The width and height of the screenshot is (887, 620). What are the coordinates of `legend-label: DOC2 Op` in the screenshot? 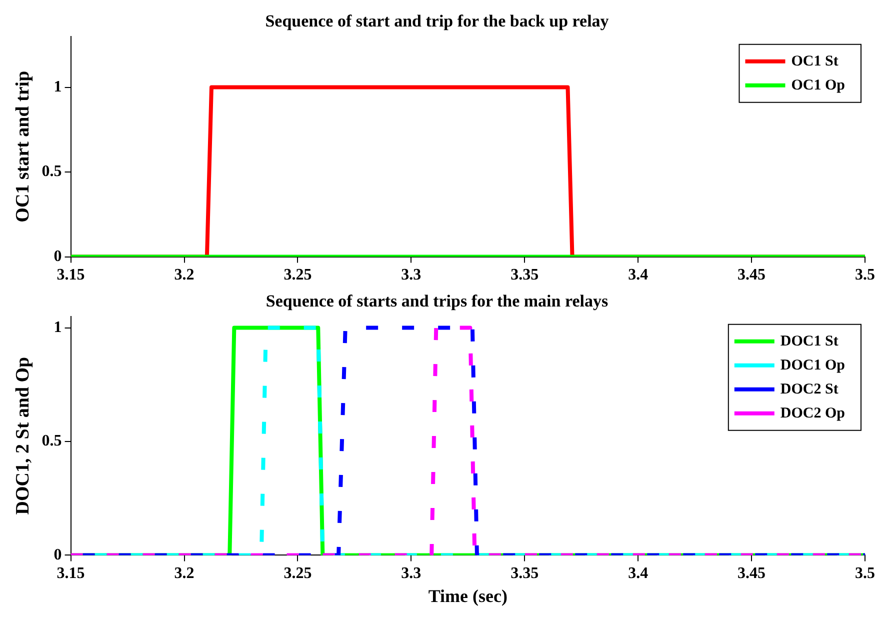 It's located at (812, 413).